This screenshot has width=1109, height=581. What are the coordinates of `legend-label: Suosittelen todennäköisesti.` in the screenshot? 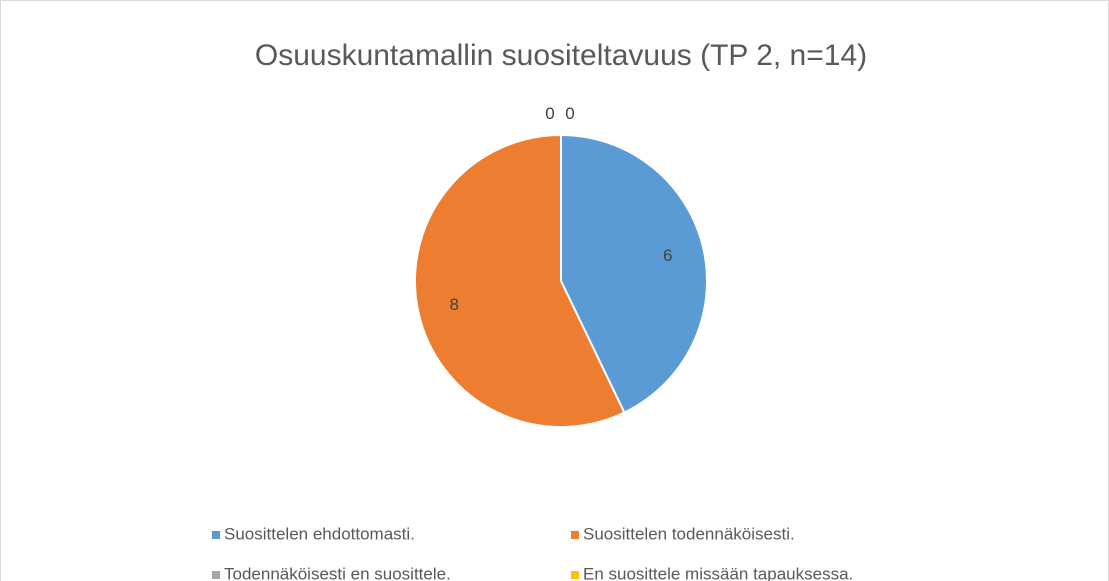 It's located at (689, 533).